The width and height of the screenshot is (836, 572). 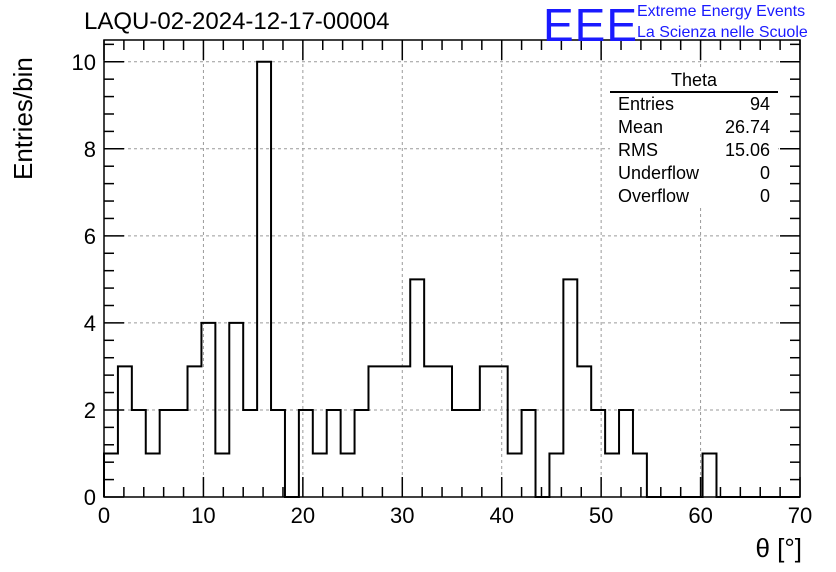 I want to click on y-tick-label: 6, so click(x=90, y=236).